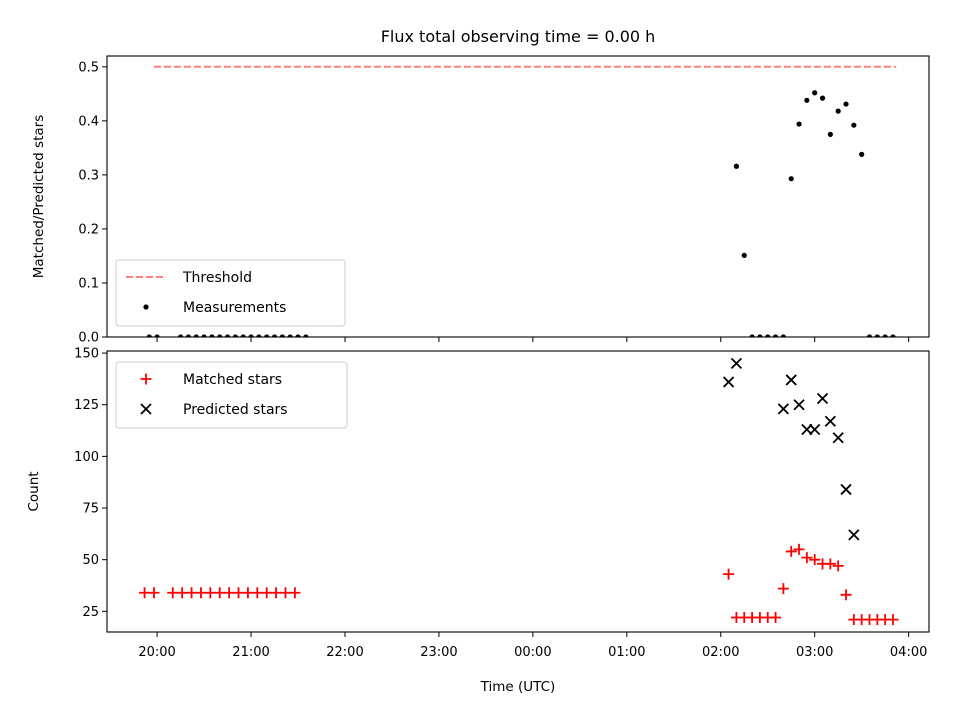  Describe the element at coordinates (88, 229) in the screenshot. I see `top-y-tick-label: 0.2` at that location.